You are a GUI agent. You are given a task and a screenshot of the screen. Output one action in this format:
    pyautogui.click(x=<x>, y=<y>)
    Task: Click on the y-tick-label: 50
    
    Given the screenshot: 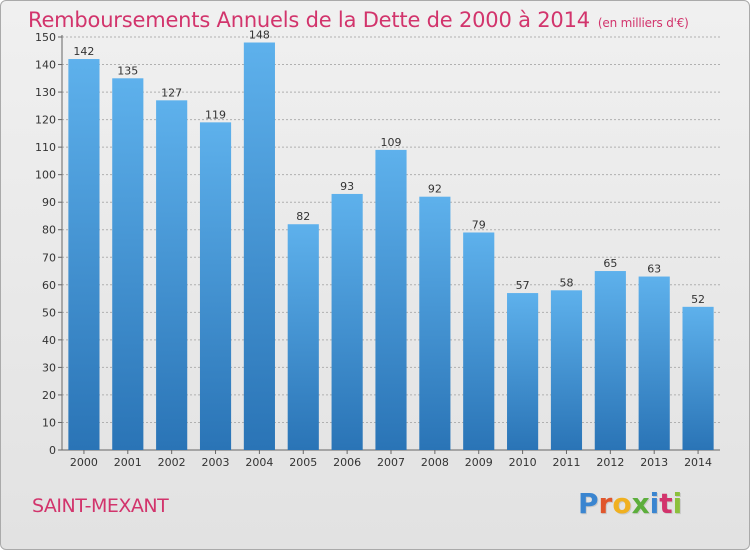 What is the action you would take?
    pyautogui.click(x=49, y=312)
    